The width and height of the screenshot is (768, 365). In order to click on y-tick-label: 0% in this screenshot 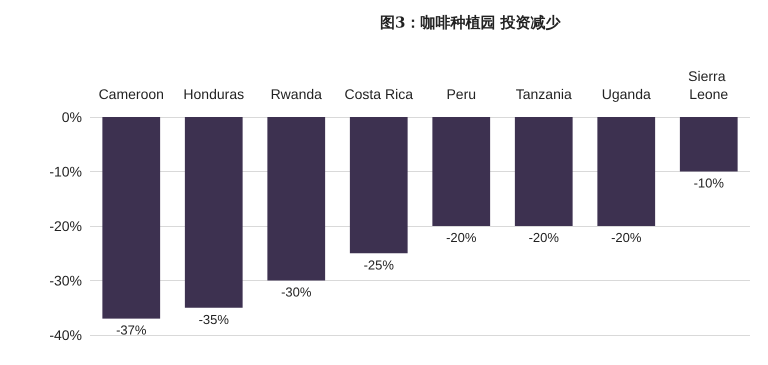, I will do `click(72, 117)`.